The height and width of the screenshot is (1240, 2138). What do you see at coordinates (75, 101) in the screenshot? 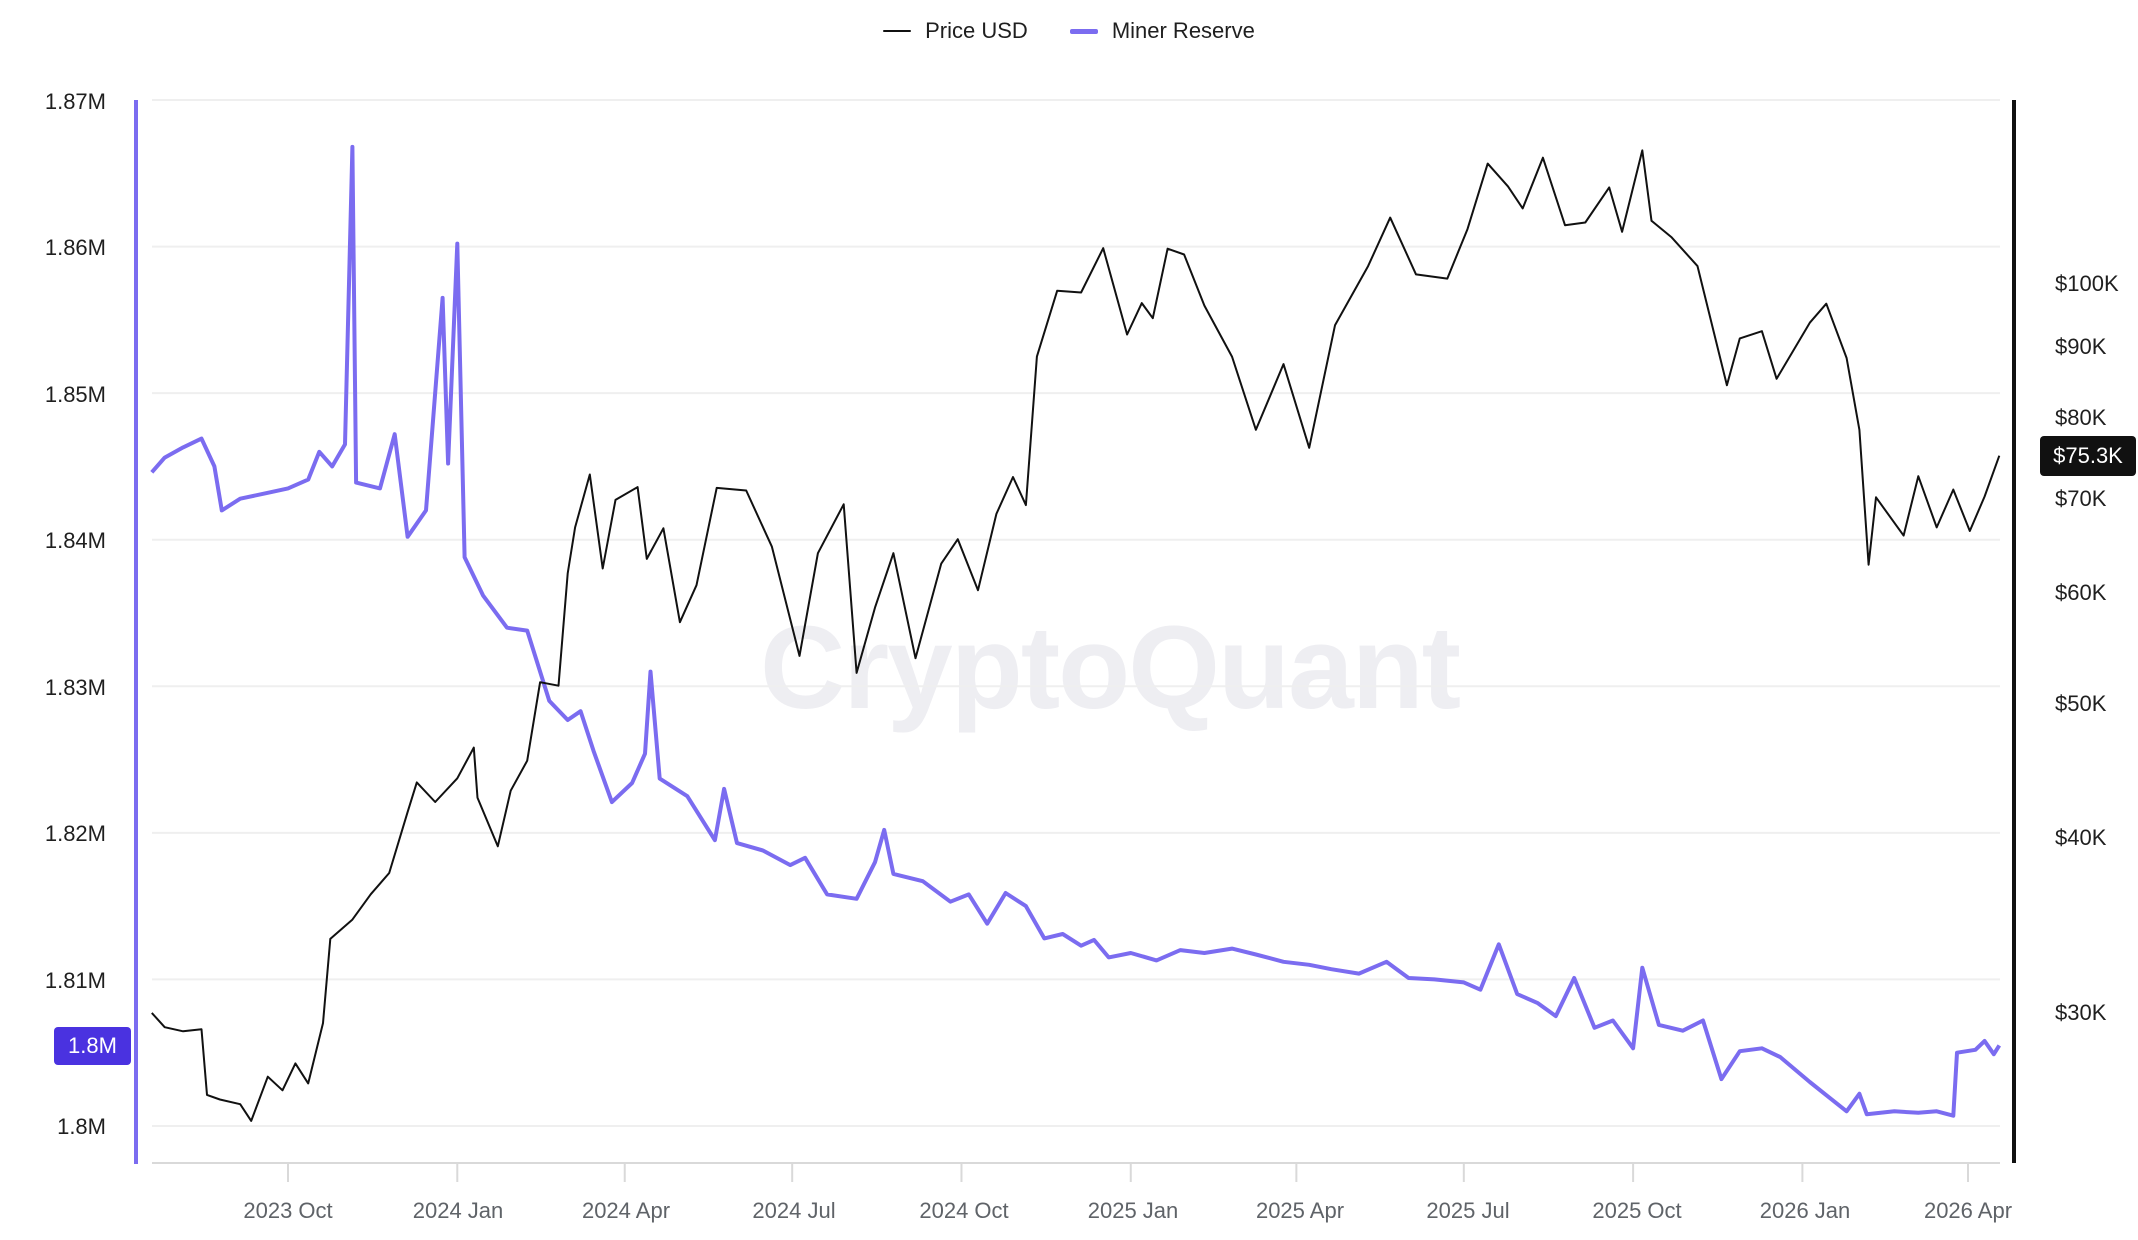
I see `left-tick-label: 1.87M` at bounding box center [75, 101].